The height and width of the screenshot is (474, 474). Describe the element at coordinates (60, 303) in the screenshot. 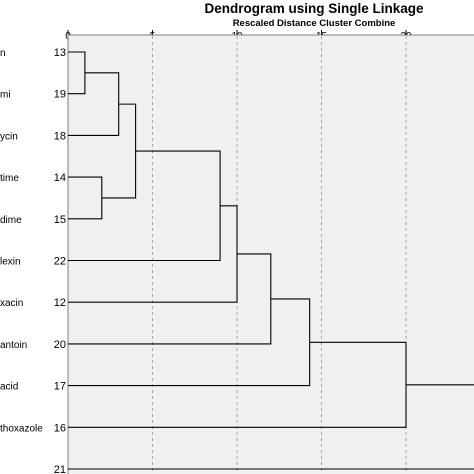

I see `leaf-number: 12` at that location.